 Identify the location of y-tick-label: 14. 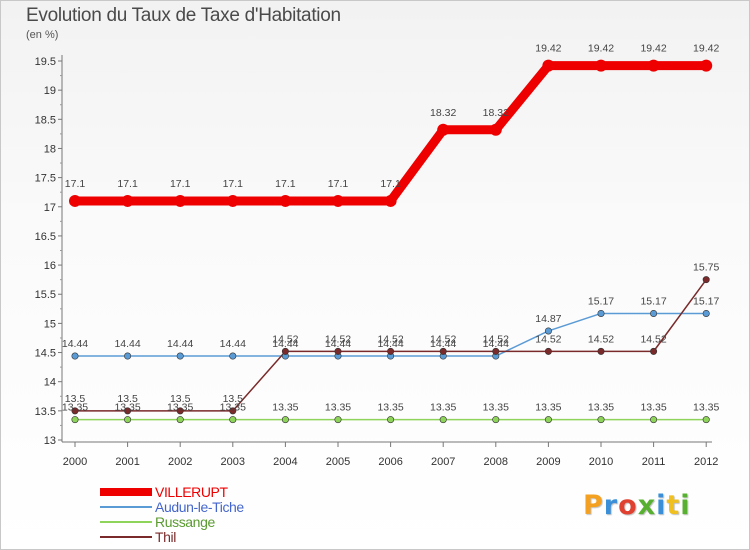
(50, 383).